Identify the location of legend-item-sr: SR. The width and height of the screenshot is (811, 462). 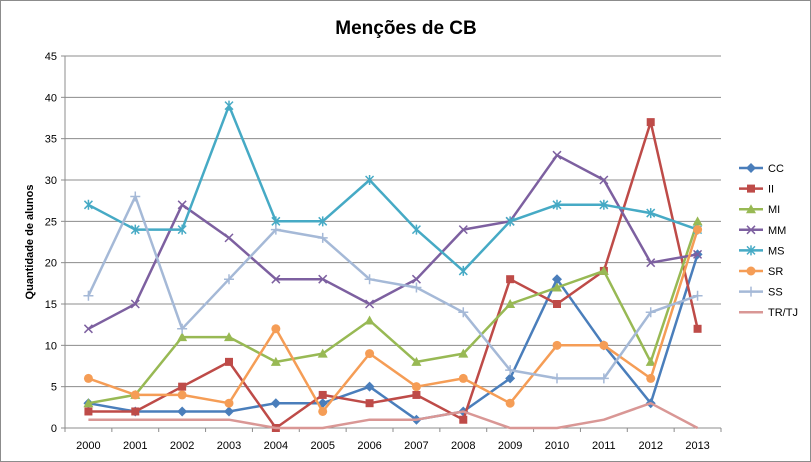
(761, 272).